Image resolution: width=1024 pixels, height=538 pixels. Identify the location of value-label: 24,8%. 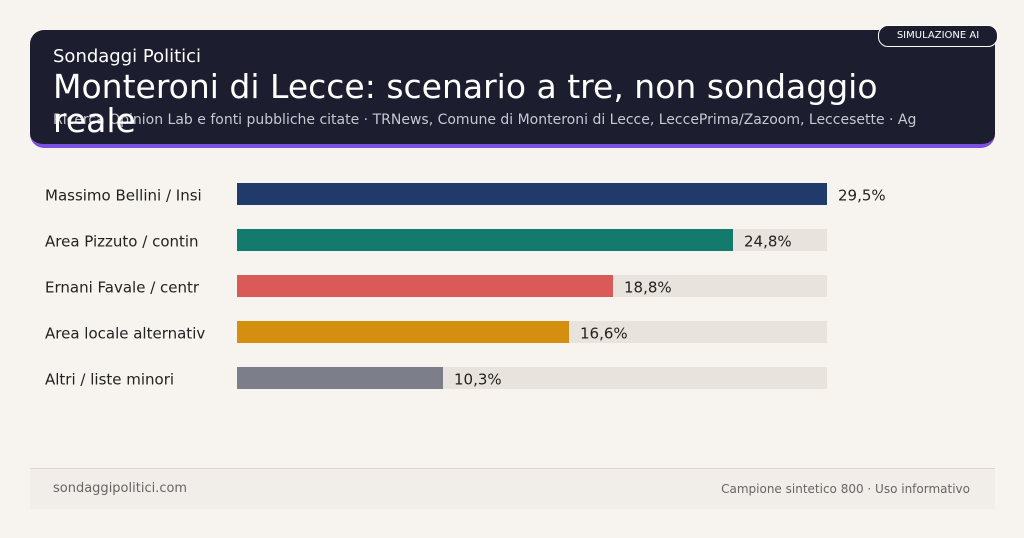
(768, 242).